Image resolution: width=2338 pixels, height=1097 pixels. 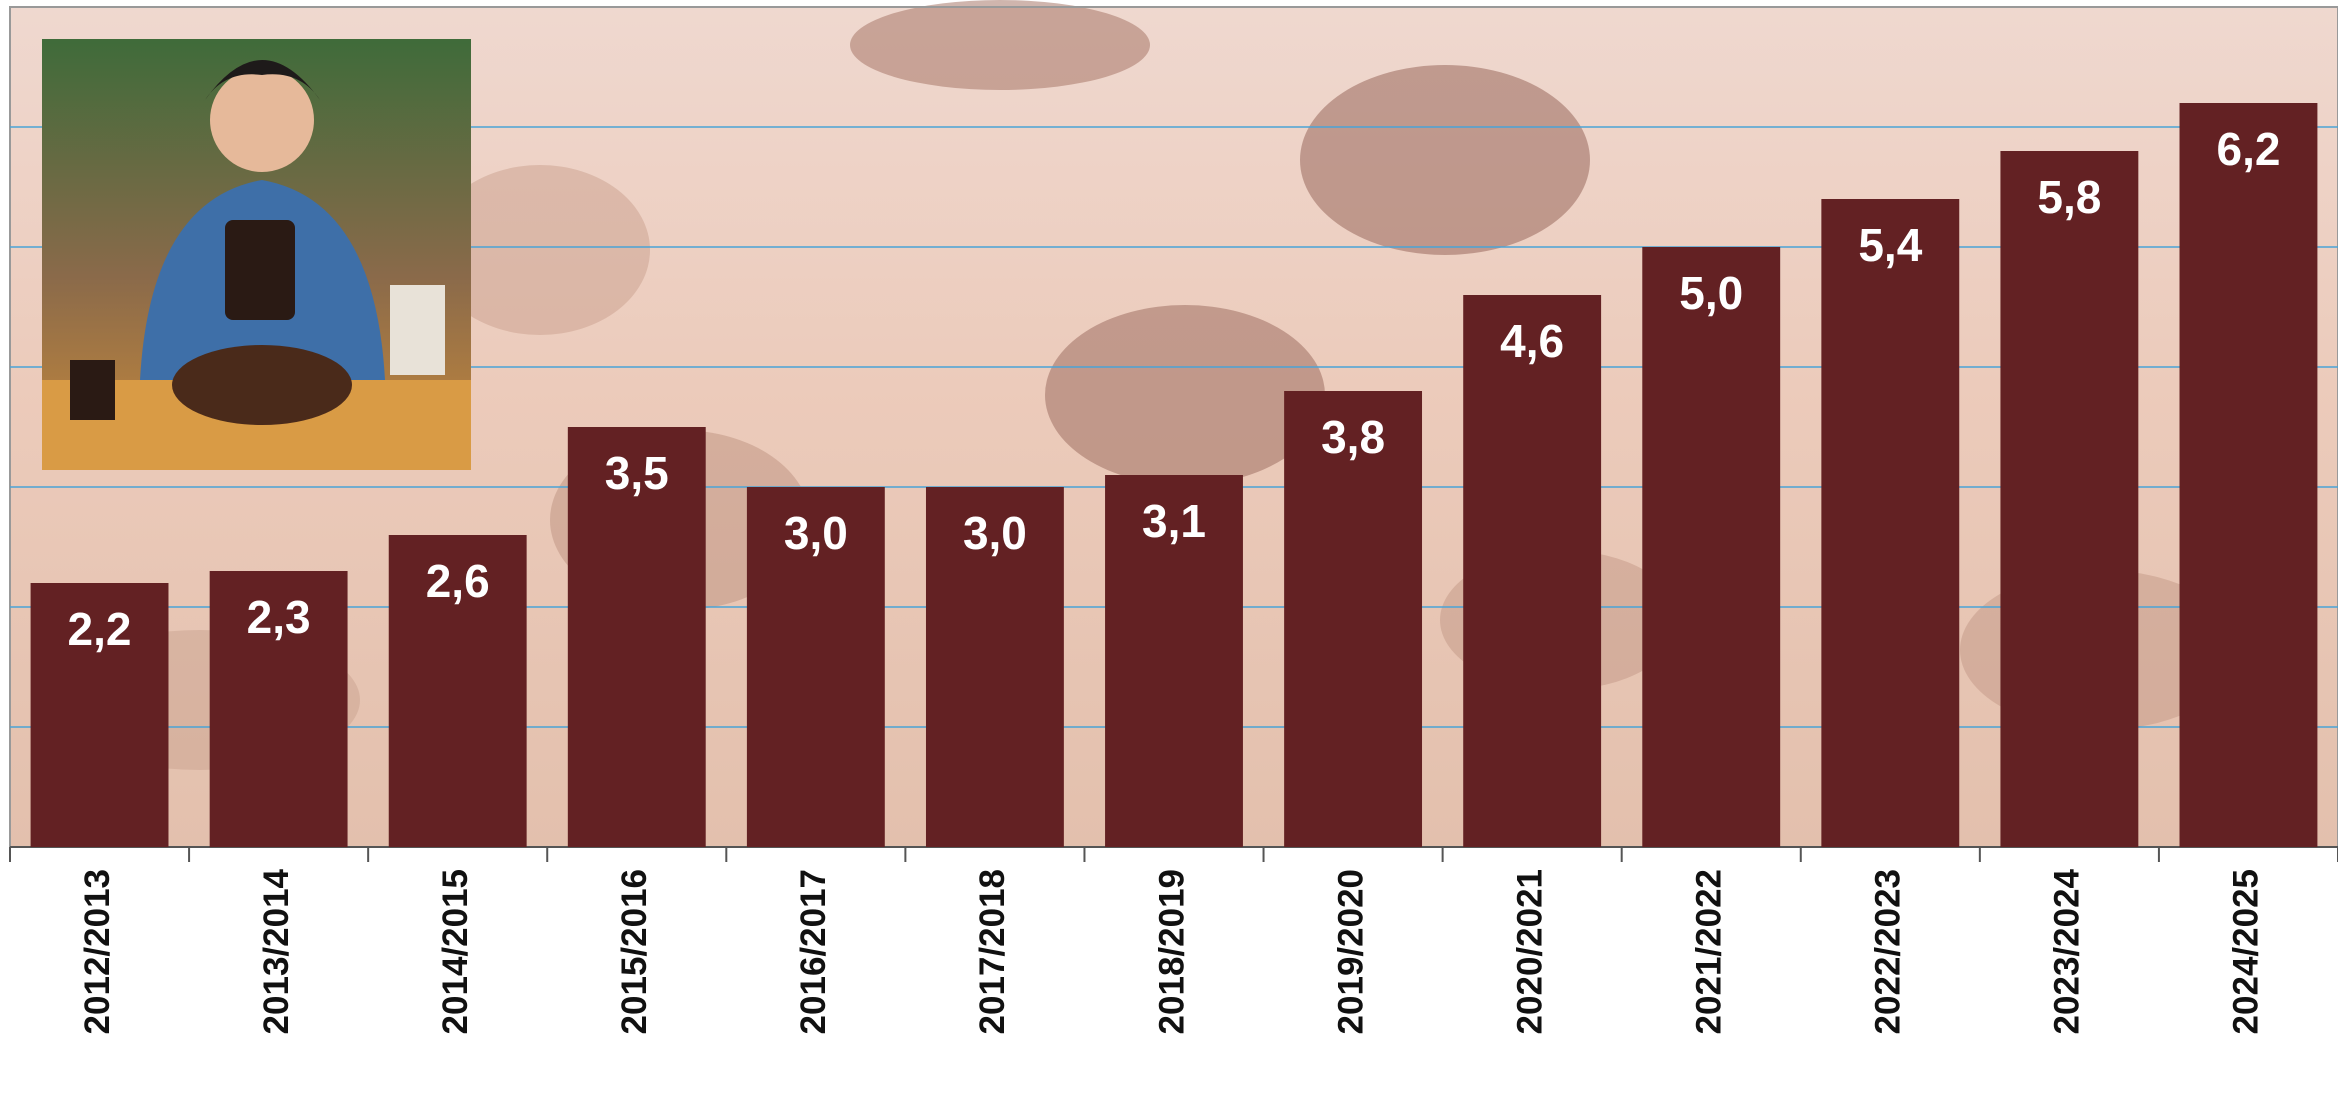 I want to click on data-label: 6,2, so click(x=2248, y=149).